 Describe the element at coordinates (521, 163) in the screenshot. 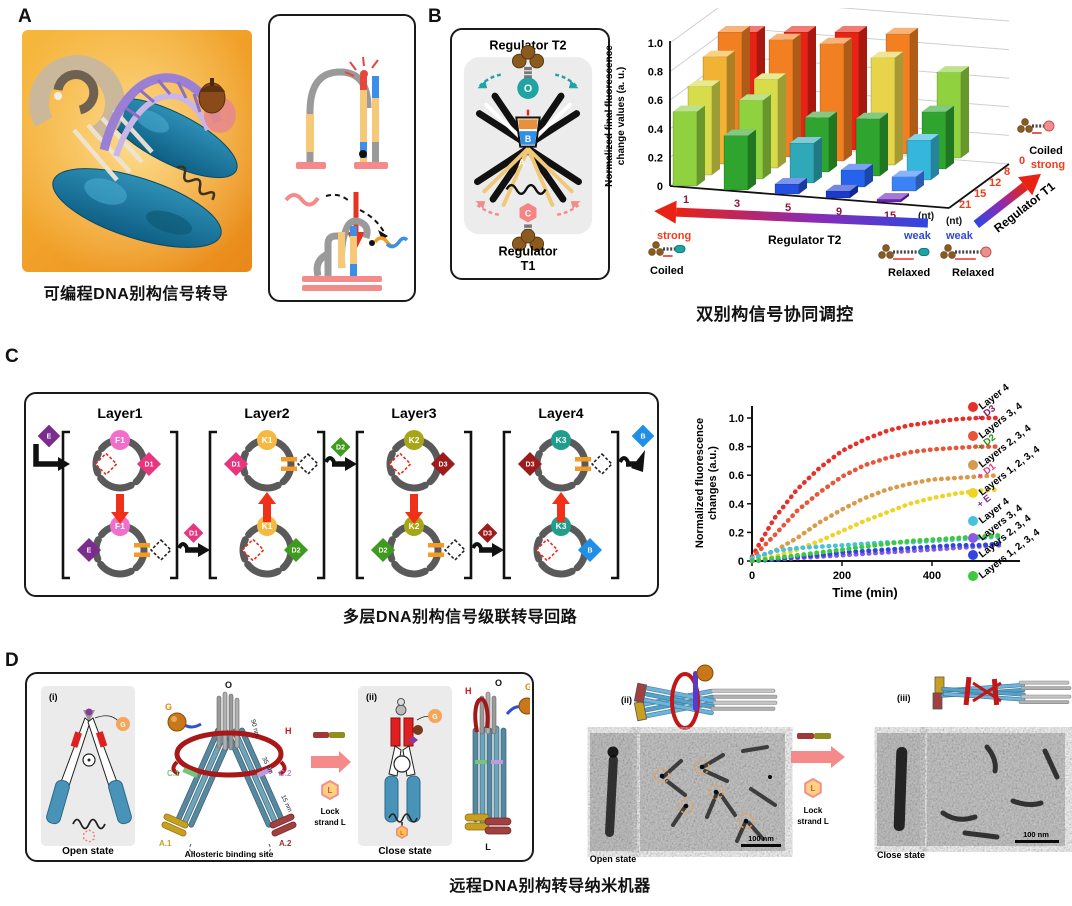

I see `node-A: A` at that location.